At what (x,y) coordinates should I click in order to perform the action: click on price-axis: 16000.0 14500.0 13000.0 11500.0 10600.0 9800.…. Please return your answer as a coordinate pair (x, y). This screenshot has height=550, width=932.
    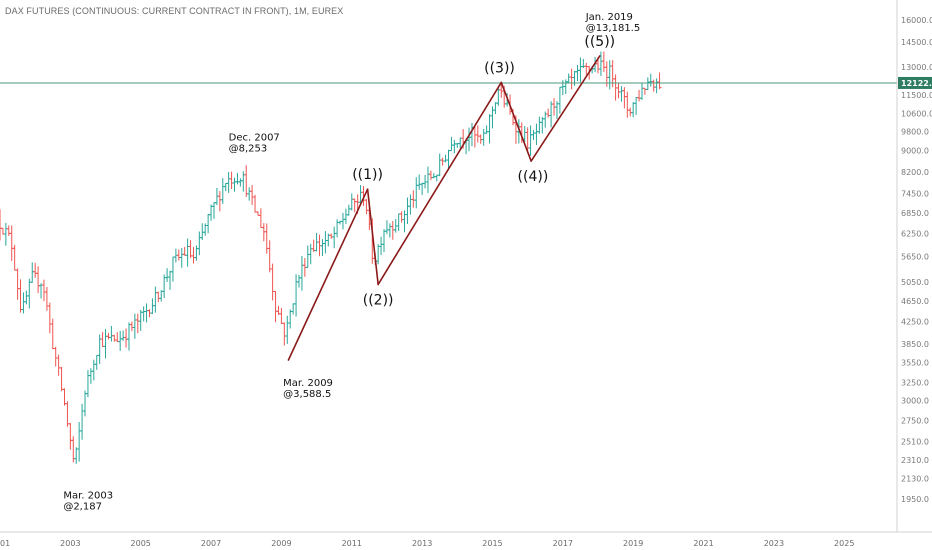
    Looking at the image, I should click on (914, 275).